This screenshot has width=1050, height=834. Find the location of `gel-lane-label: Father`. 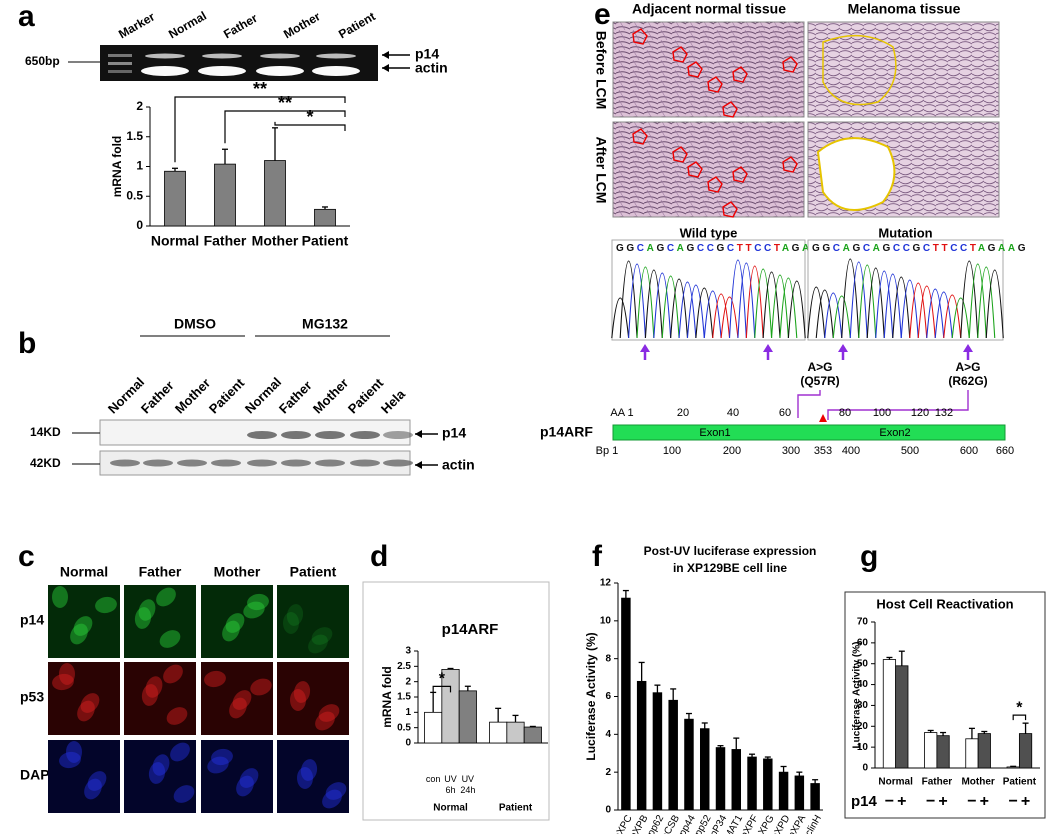

gel-lane-label: Father is located at coordinates (240, 26).